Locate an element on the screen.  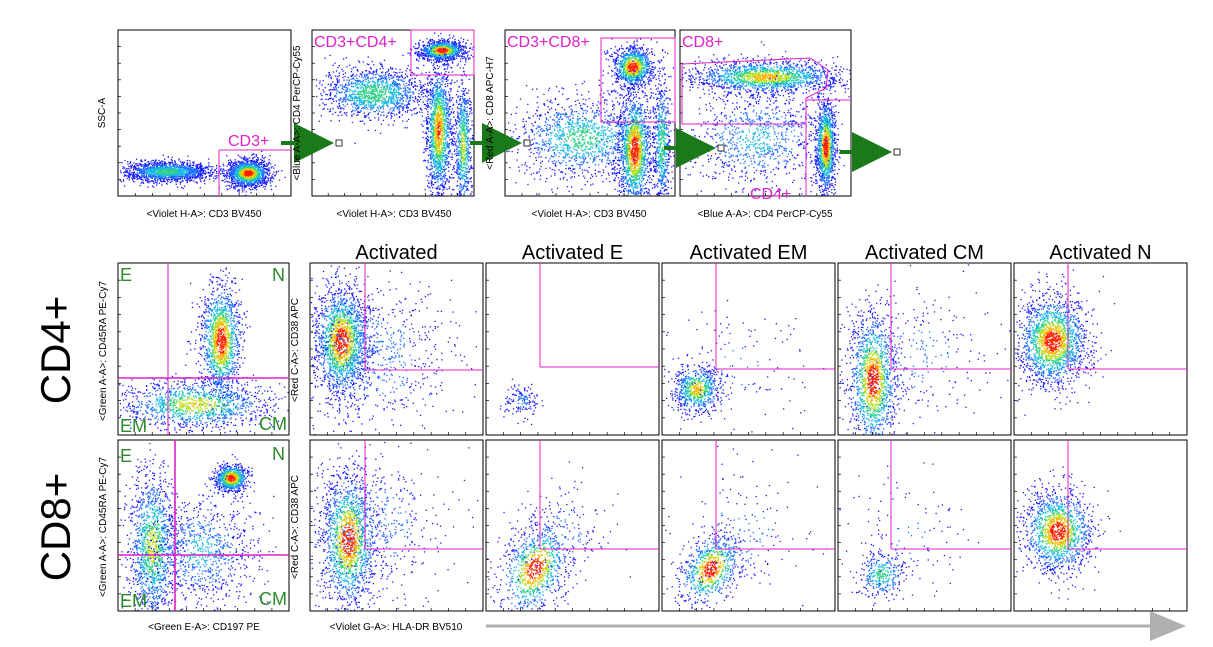
column-title-4: Activated CM is located at coordinates (924, 253).